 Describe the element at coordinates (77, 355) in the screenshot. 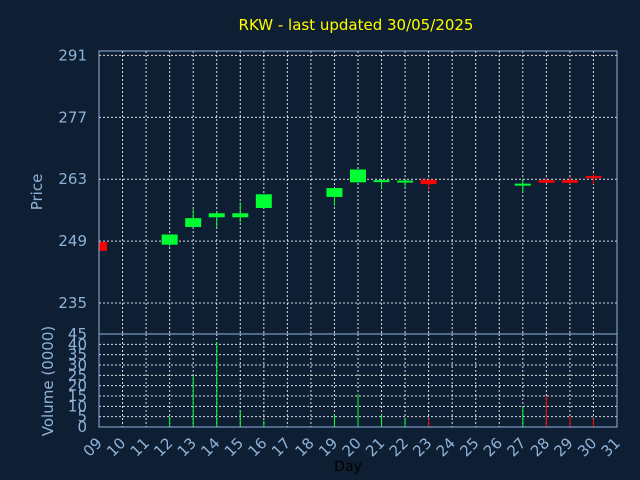

I see `volume-tick-label: 35` at that location.